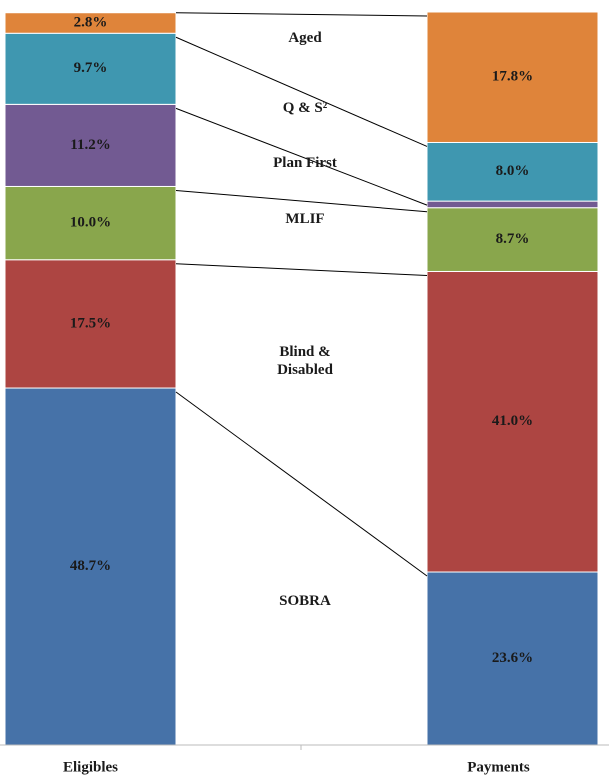 This screenshot has height=777, width=609. What do you see at coordinates (305, 360) in the screenshot?
I see `series-label: Blind & Disabled` at bounding box center [305, 360].